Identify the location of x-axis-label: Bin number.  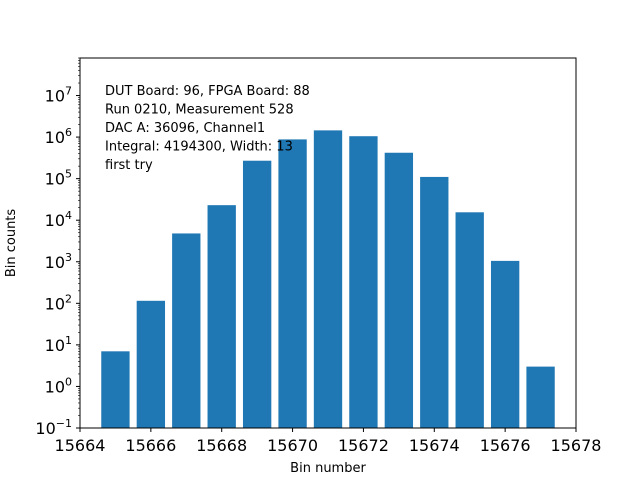
(328, 468).